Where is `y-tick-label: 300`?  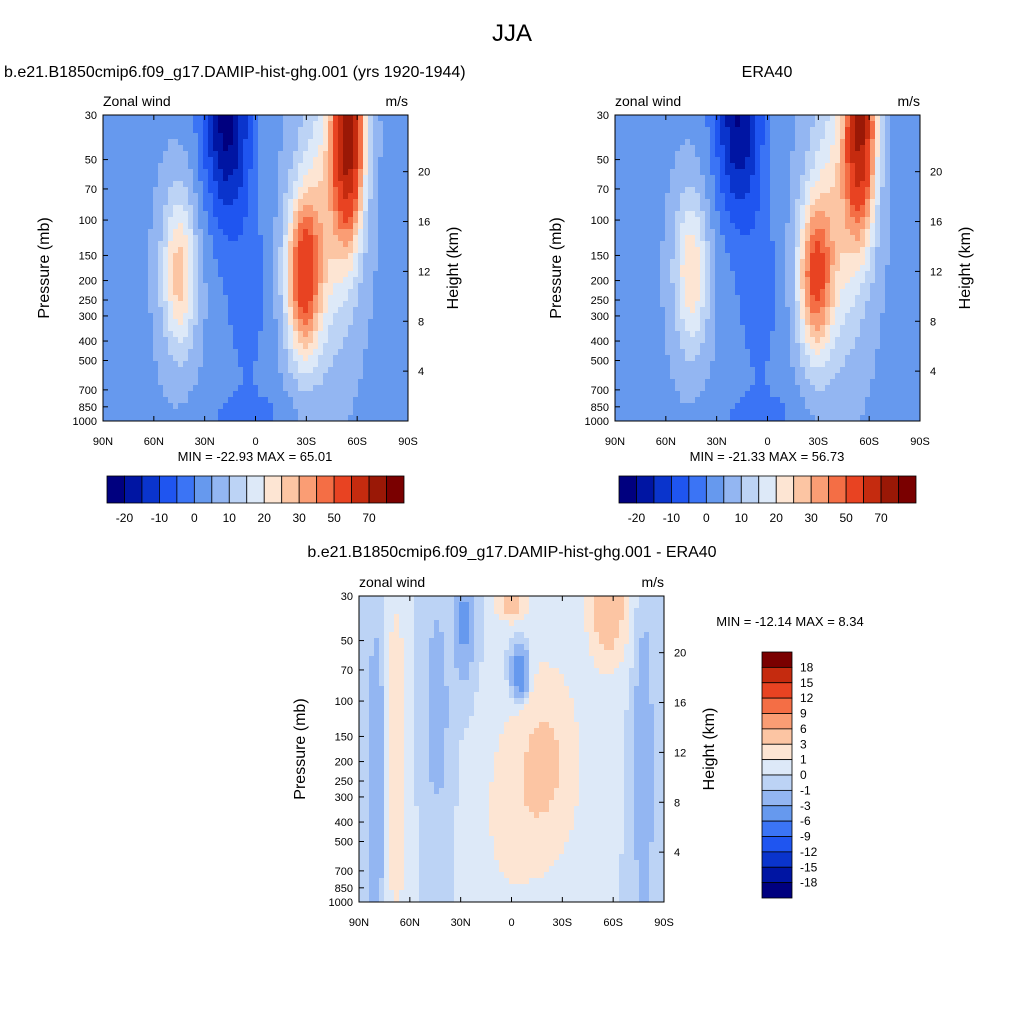
y-tick-label: 300 is located at coordinates (88, 317).